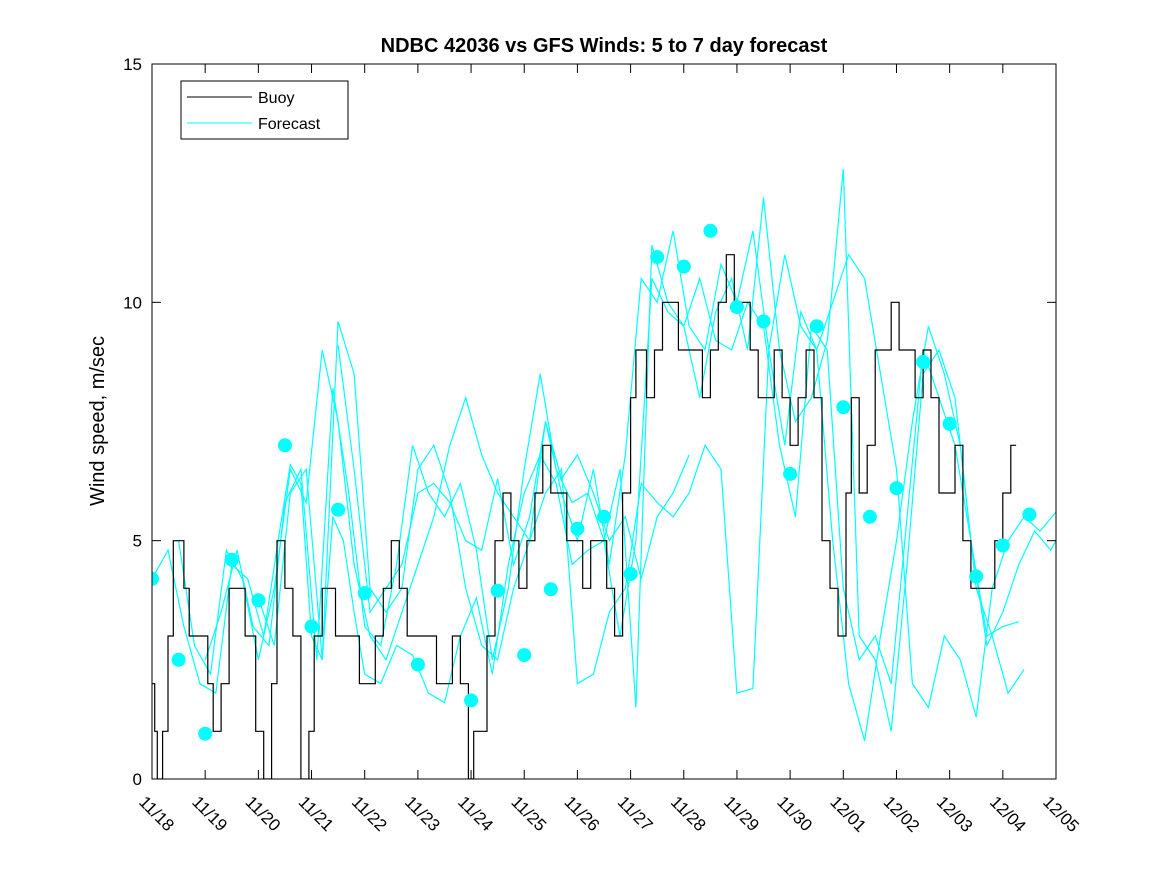  I want to click on y-tick-label: 10, so click(132, 302).